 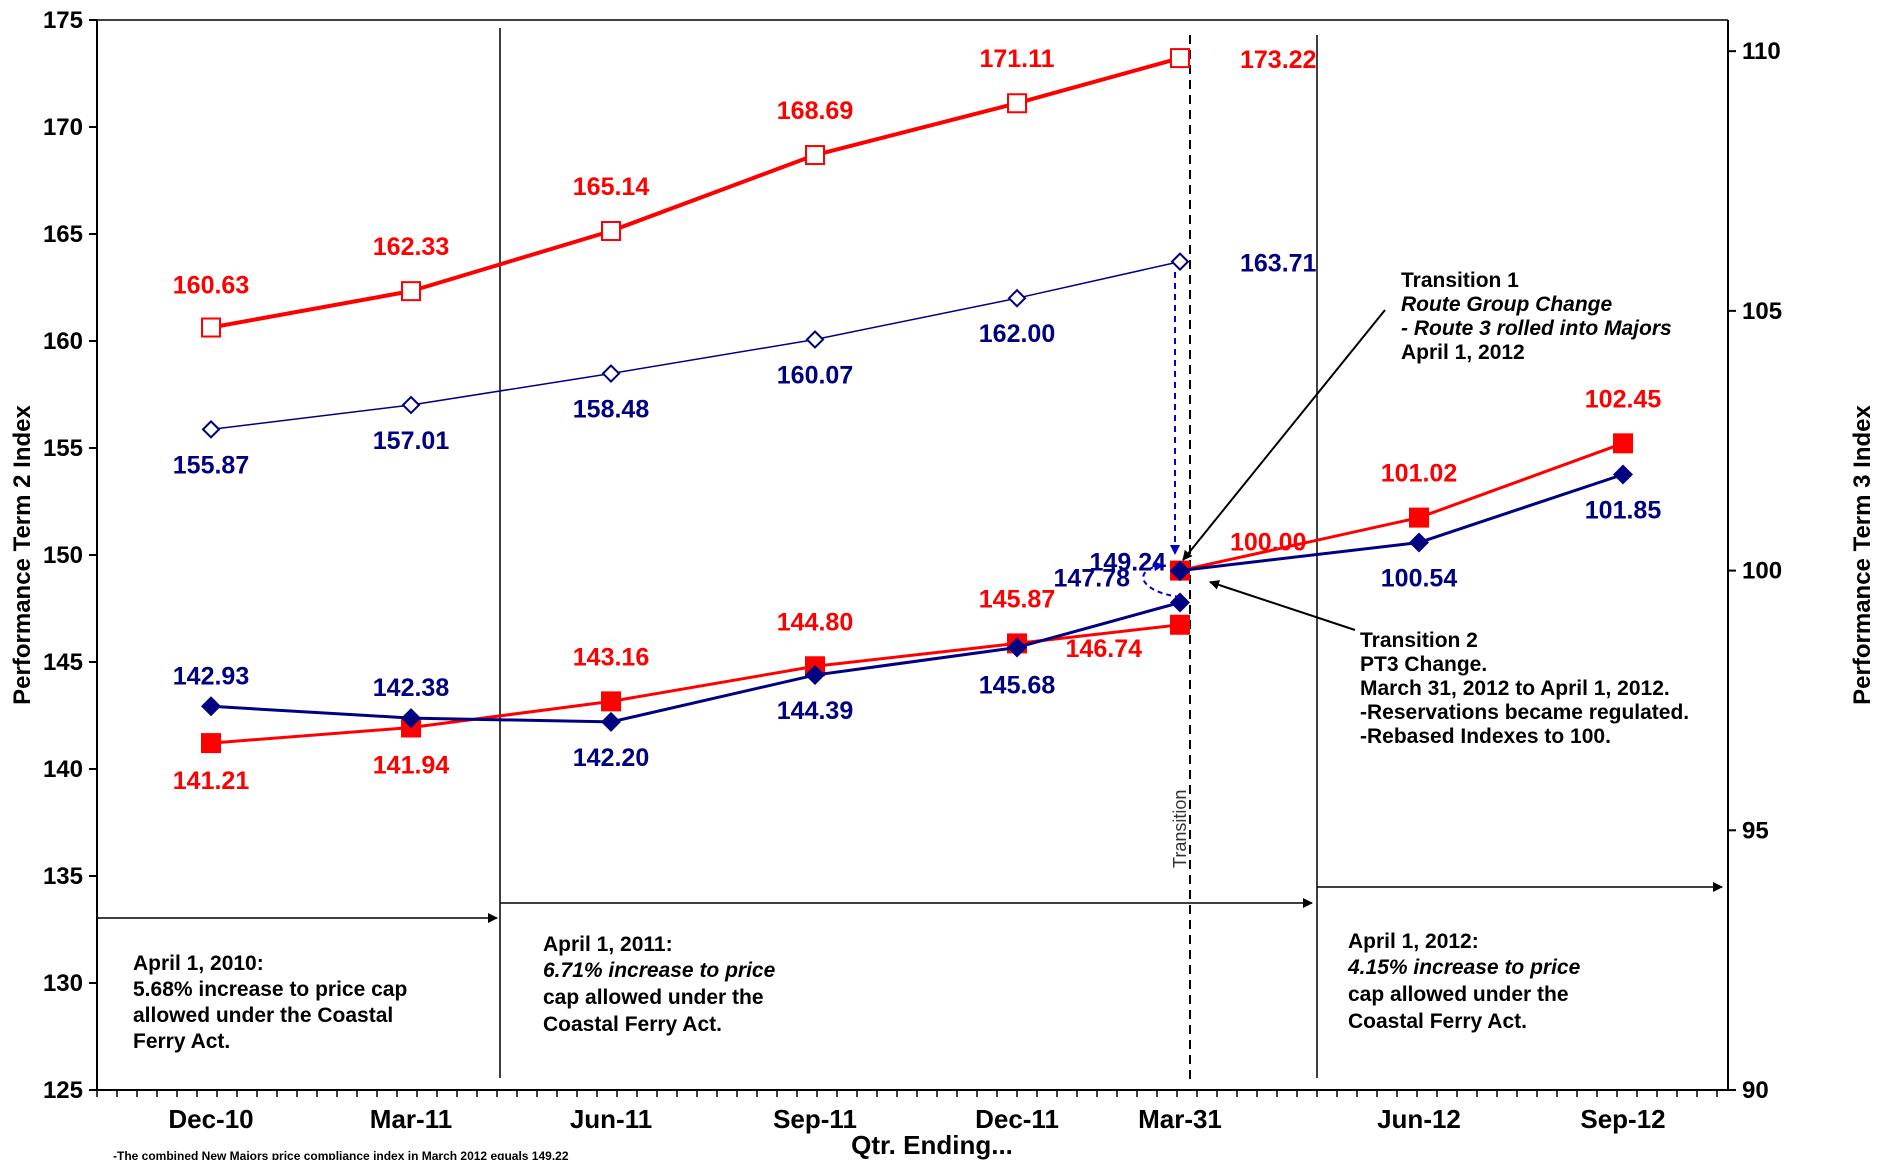 I want to click on period-arrows, so click(x=910, y=902).